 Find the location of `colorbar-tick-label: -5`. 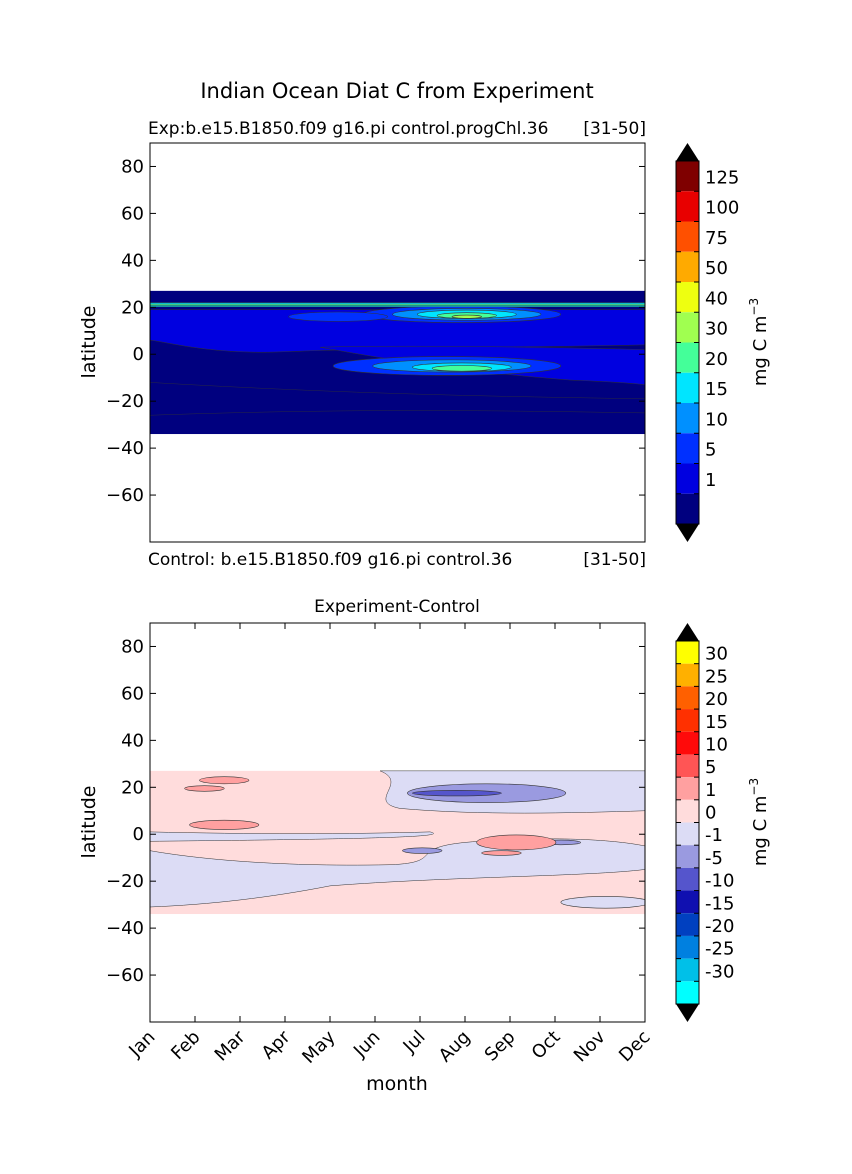

colorbar-tick-label: -5 is located at coordinates (714, 858).